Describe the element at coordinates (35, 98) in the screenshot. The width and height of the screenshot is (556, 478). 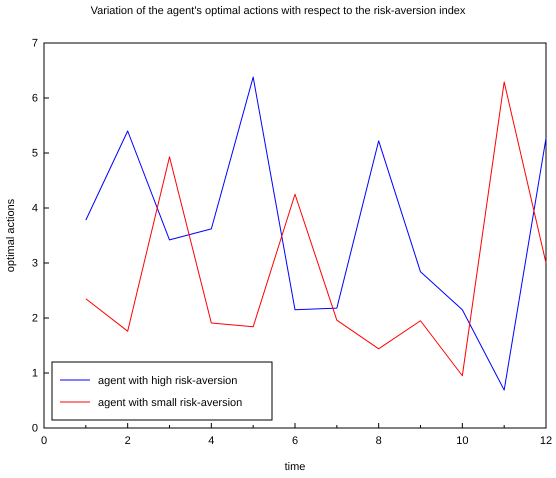
I see `y-tick-label: 6` at that location.